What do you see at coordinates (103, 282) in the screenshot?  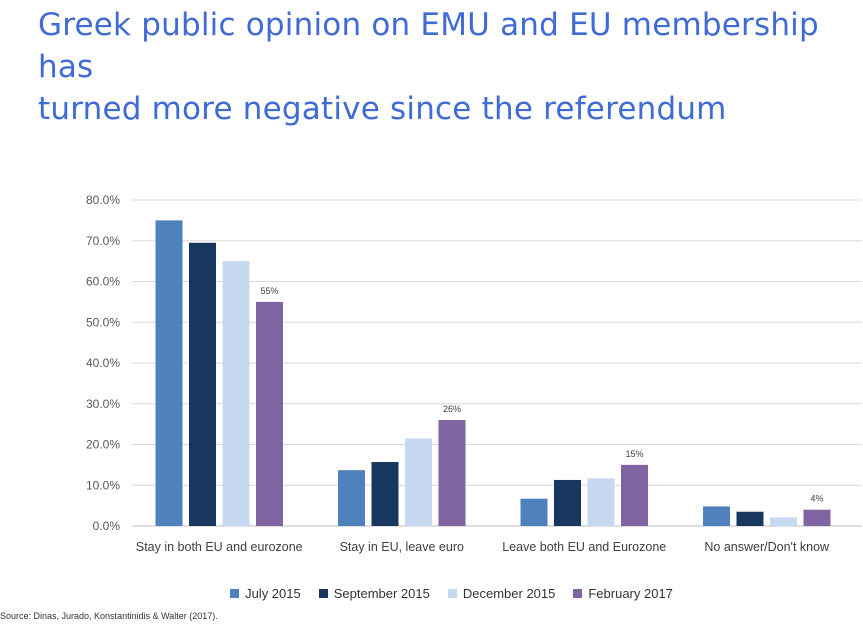 I see `y-tick-label: 60.0%` at bounding box center [103, 282].